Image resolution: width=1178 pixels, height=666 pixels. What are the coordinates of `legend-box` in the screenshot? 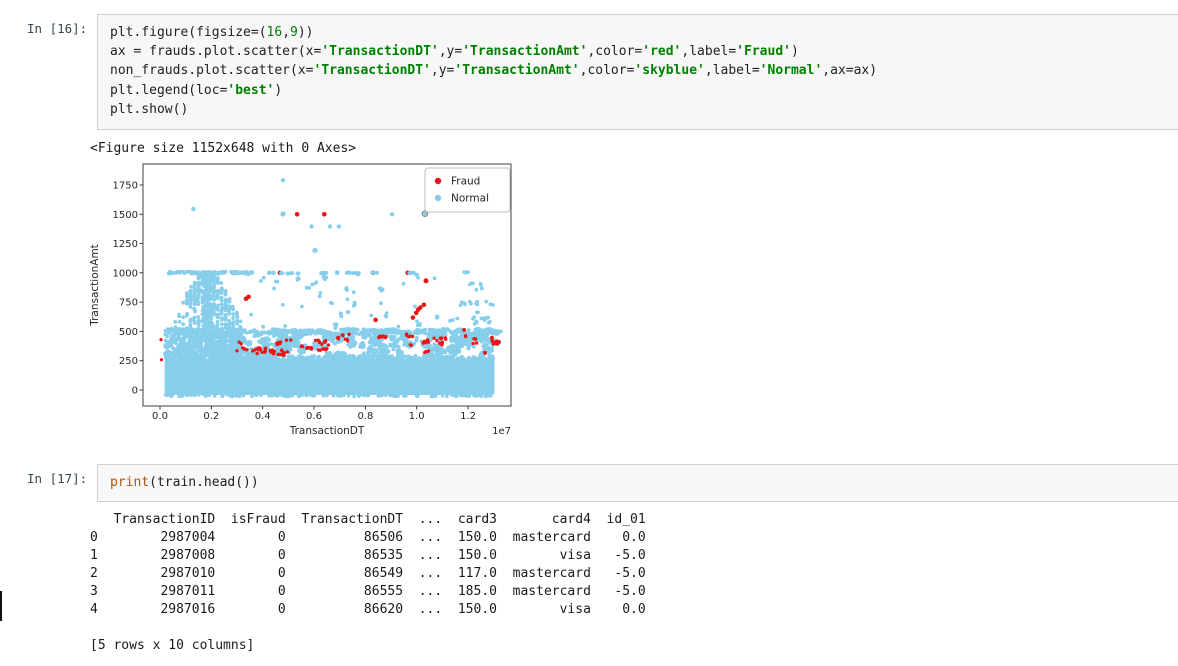 It's located at (467, 190).